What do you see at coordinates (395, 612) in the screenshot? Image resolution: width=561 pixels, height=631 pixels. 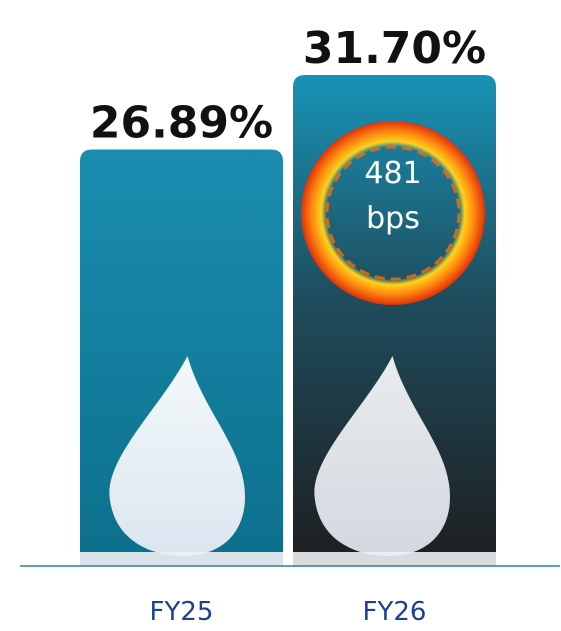 I see `x-tick-label: FY26` at bounding box center [395, 612].